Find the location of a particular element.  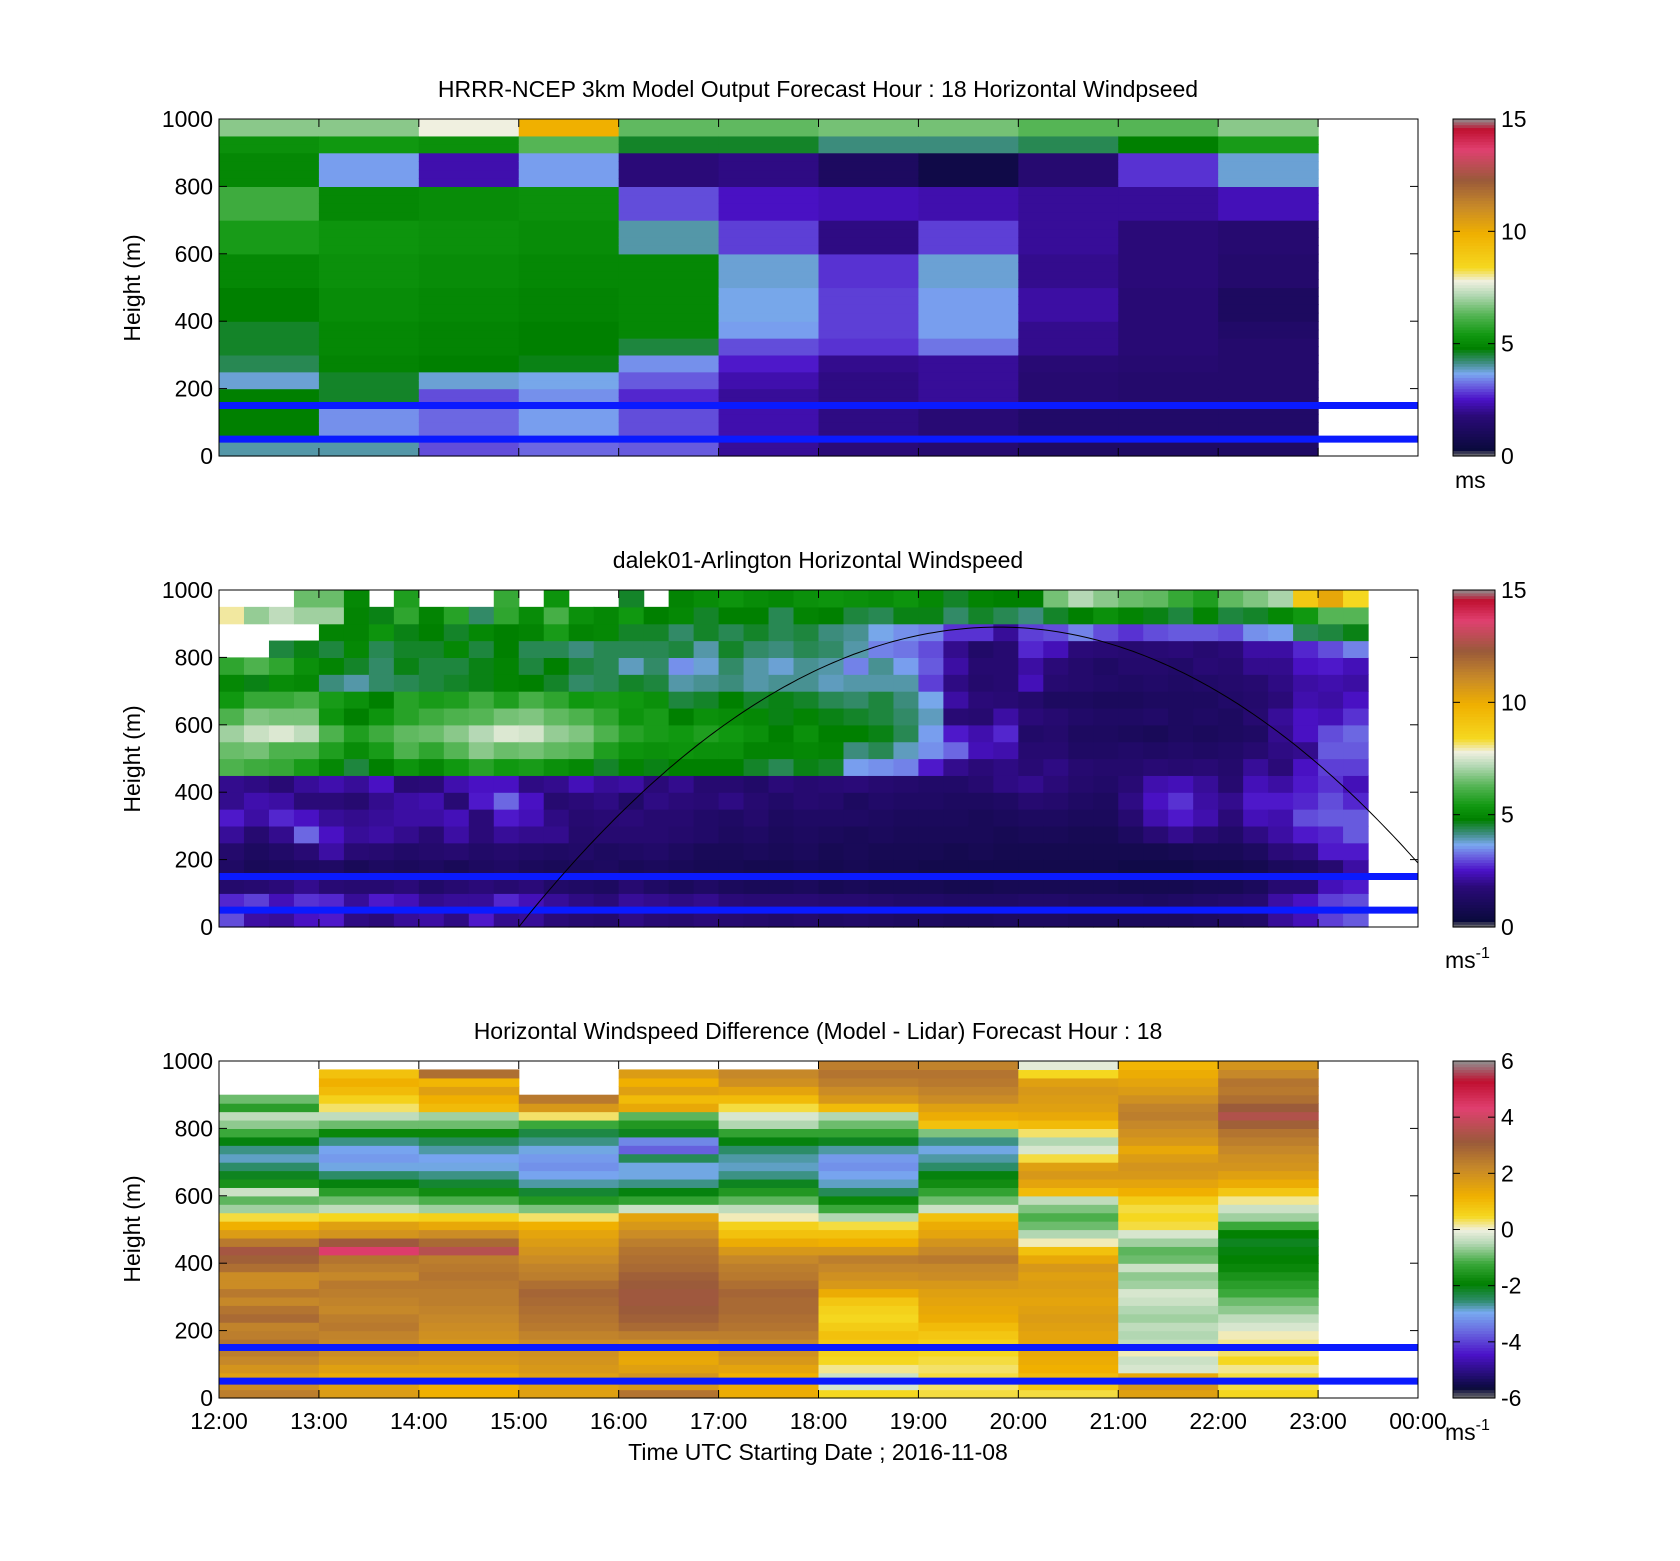

heatmap-cells is located at coordinates (769, 288).